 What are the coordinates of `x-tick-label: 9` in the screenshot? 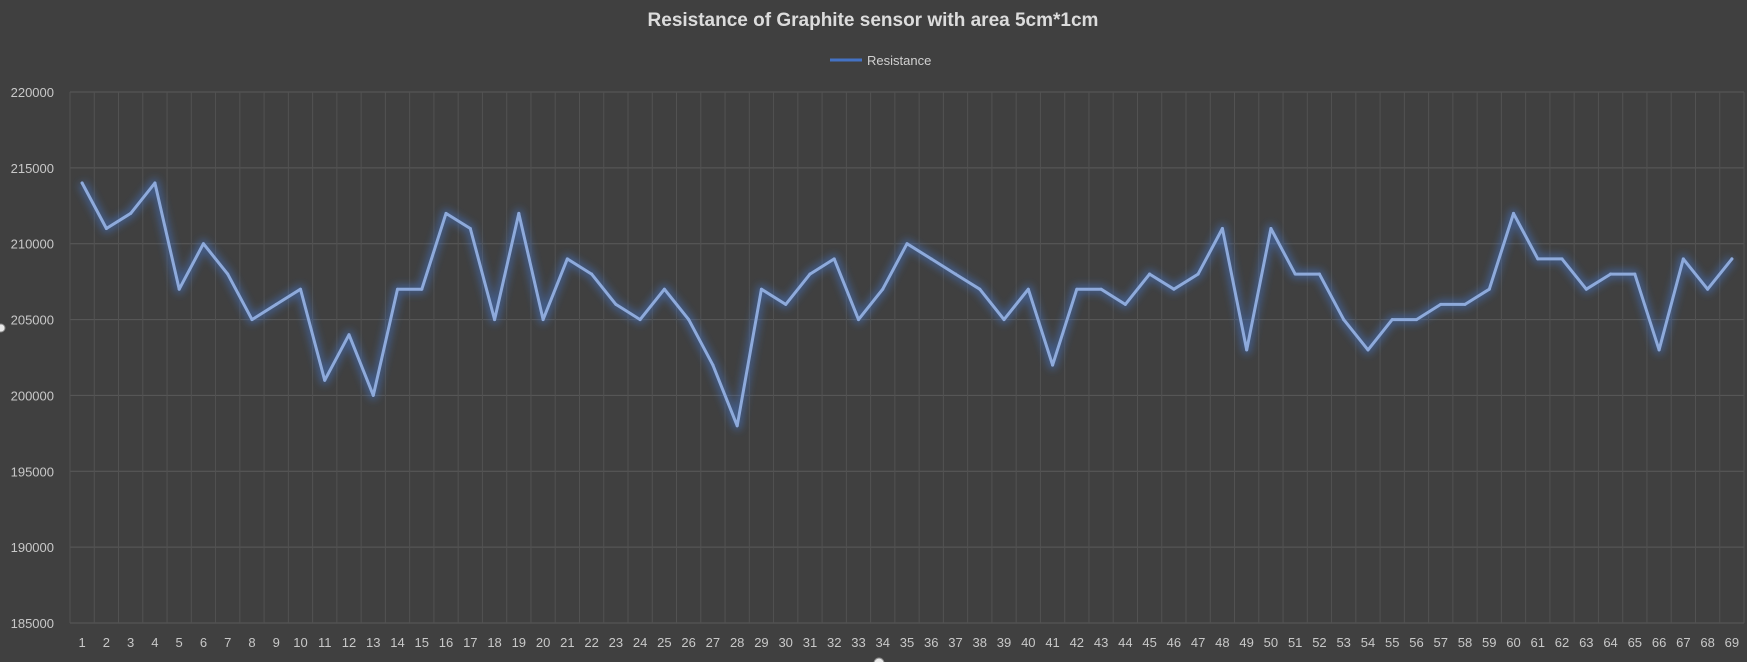 It's located at (276, 642).